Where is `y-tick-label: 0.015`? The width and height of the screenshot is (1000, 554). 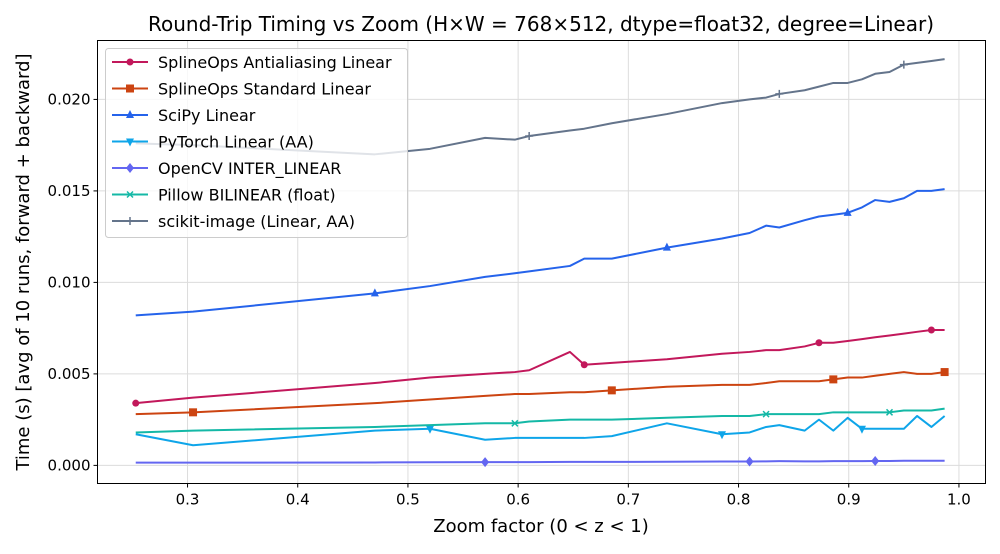 y-tick-label: 0.015 is located at coordinates (69, 191).